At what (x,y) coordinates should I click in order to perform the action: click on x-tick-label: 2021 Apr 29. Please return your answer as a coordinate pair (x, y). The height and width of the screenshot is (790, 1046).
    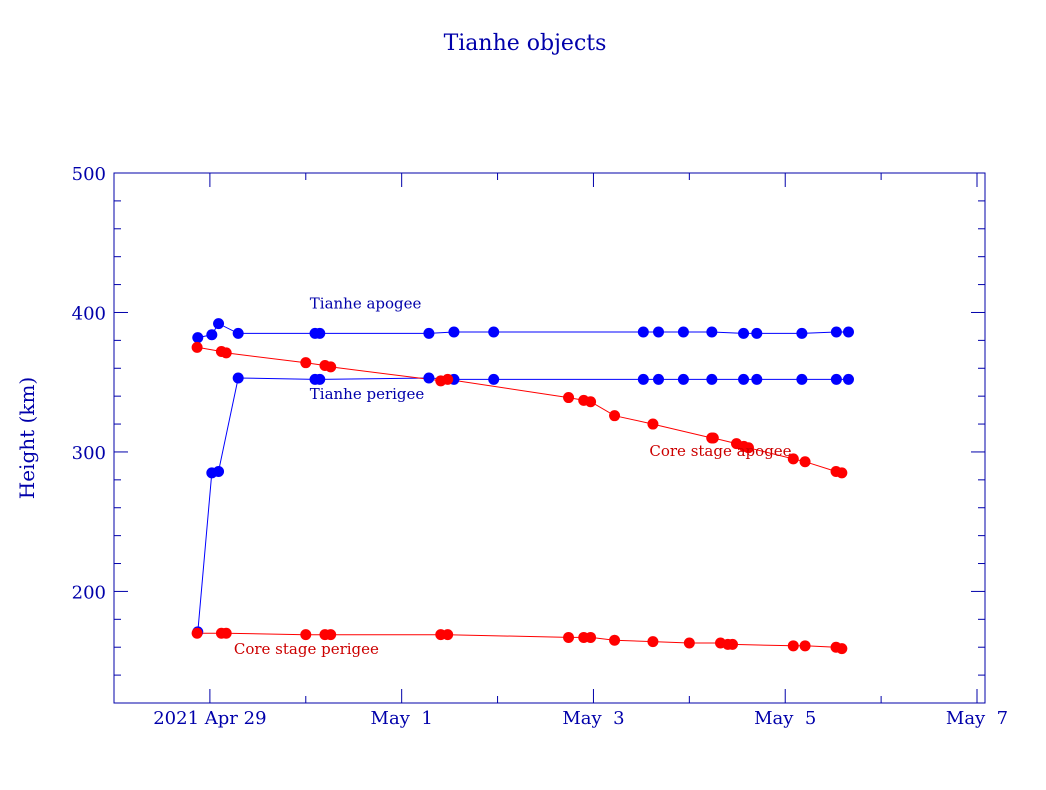
    Looking at the image, I should click on (209, 718).